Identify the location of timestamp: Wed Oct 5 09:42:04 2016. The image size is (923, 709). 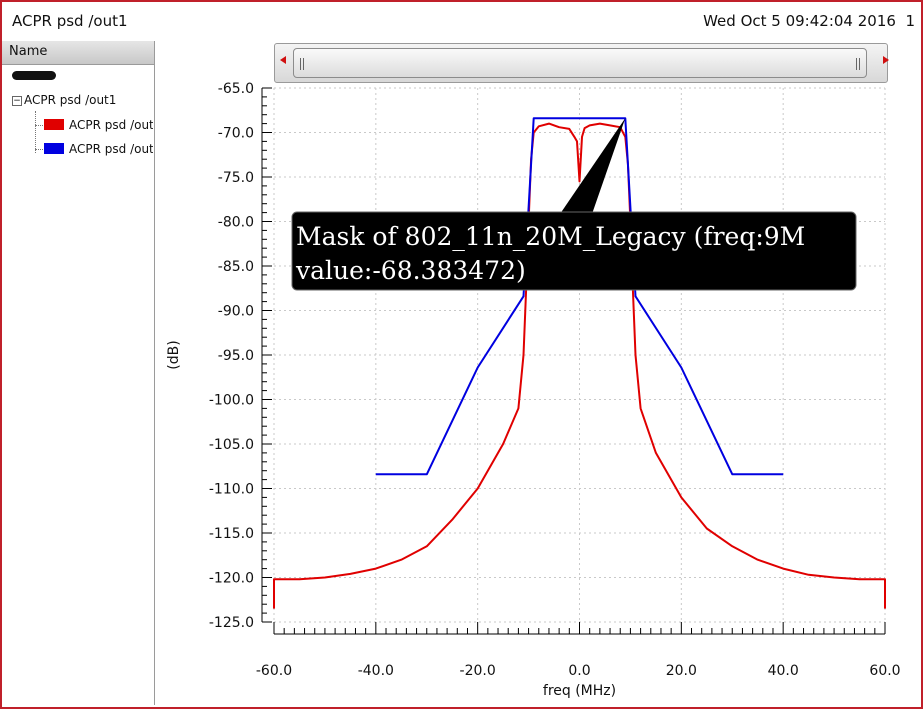
(799, 21).